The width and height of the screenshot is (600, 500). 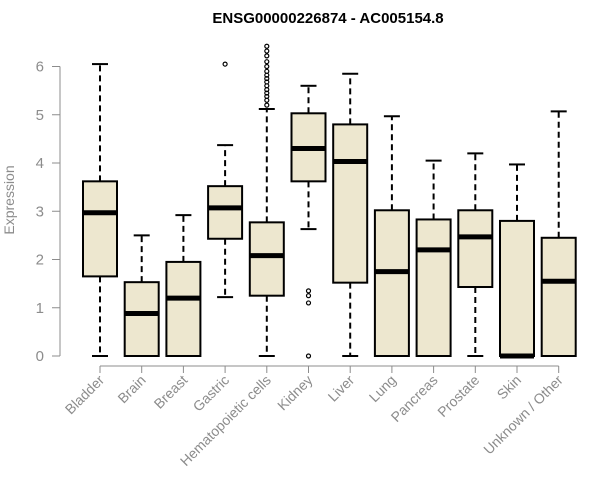 I want to click on box-gastric, so click(x=225, y=180).